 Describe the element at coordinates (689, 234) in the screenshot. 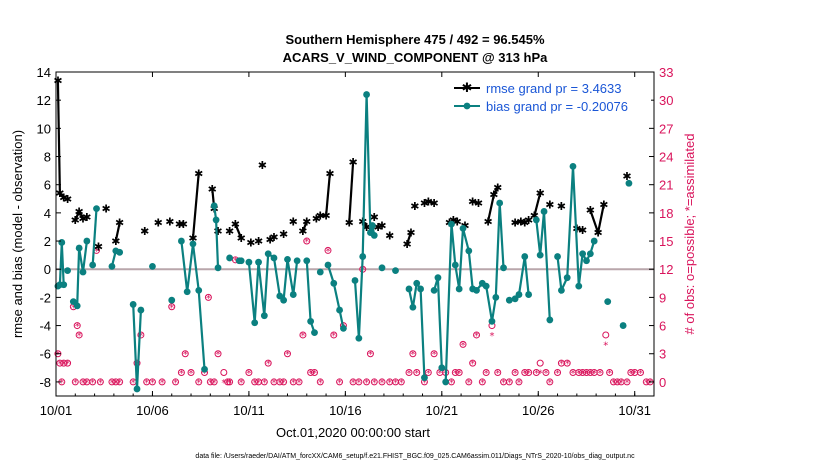

I see `y2-axis-label: # of obs: o=possible; *=assimilated` at that location.